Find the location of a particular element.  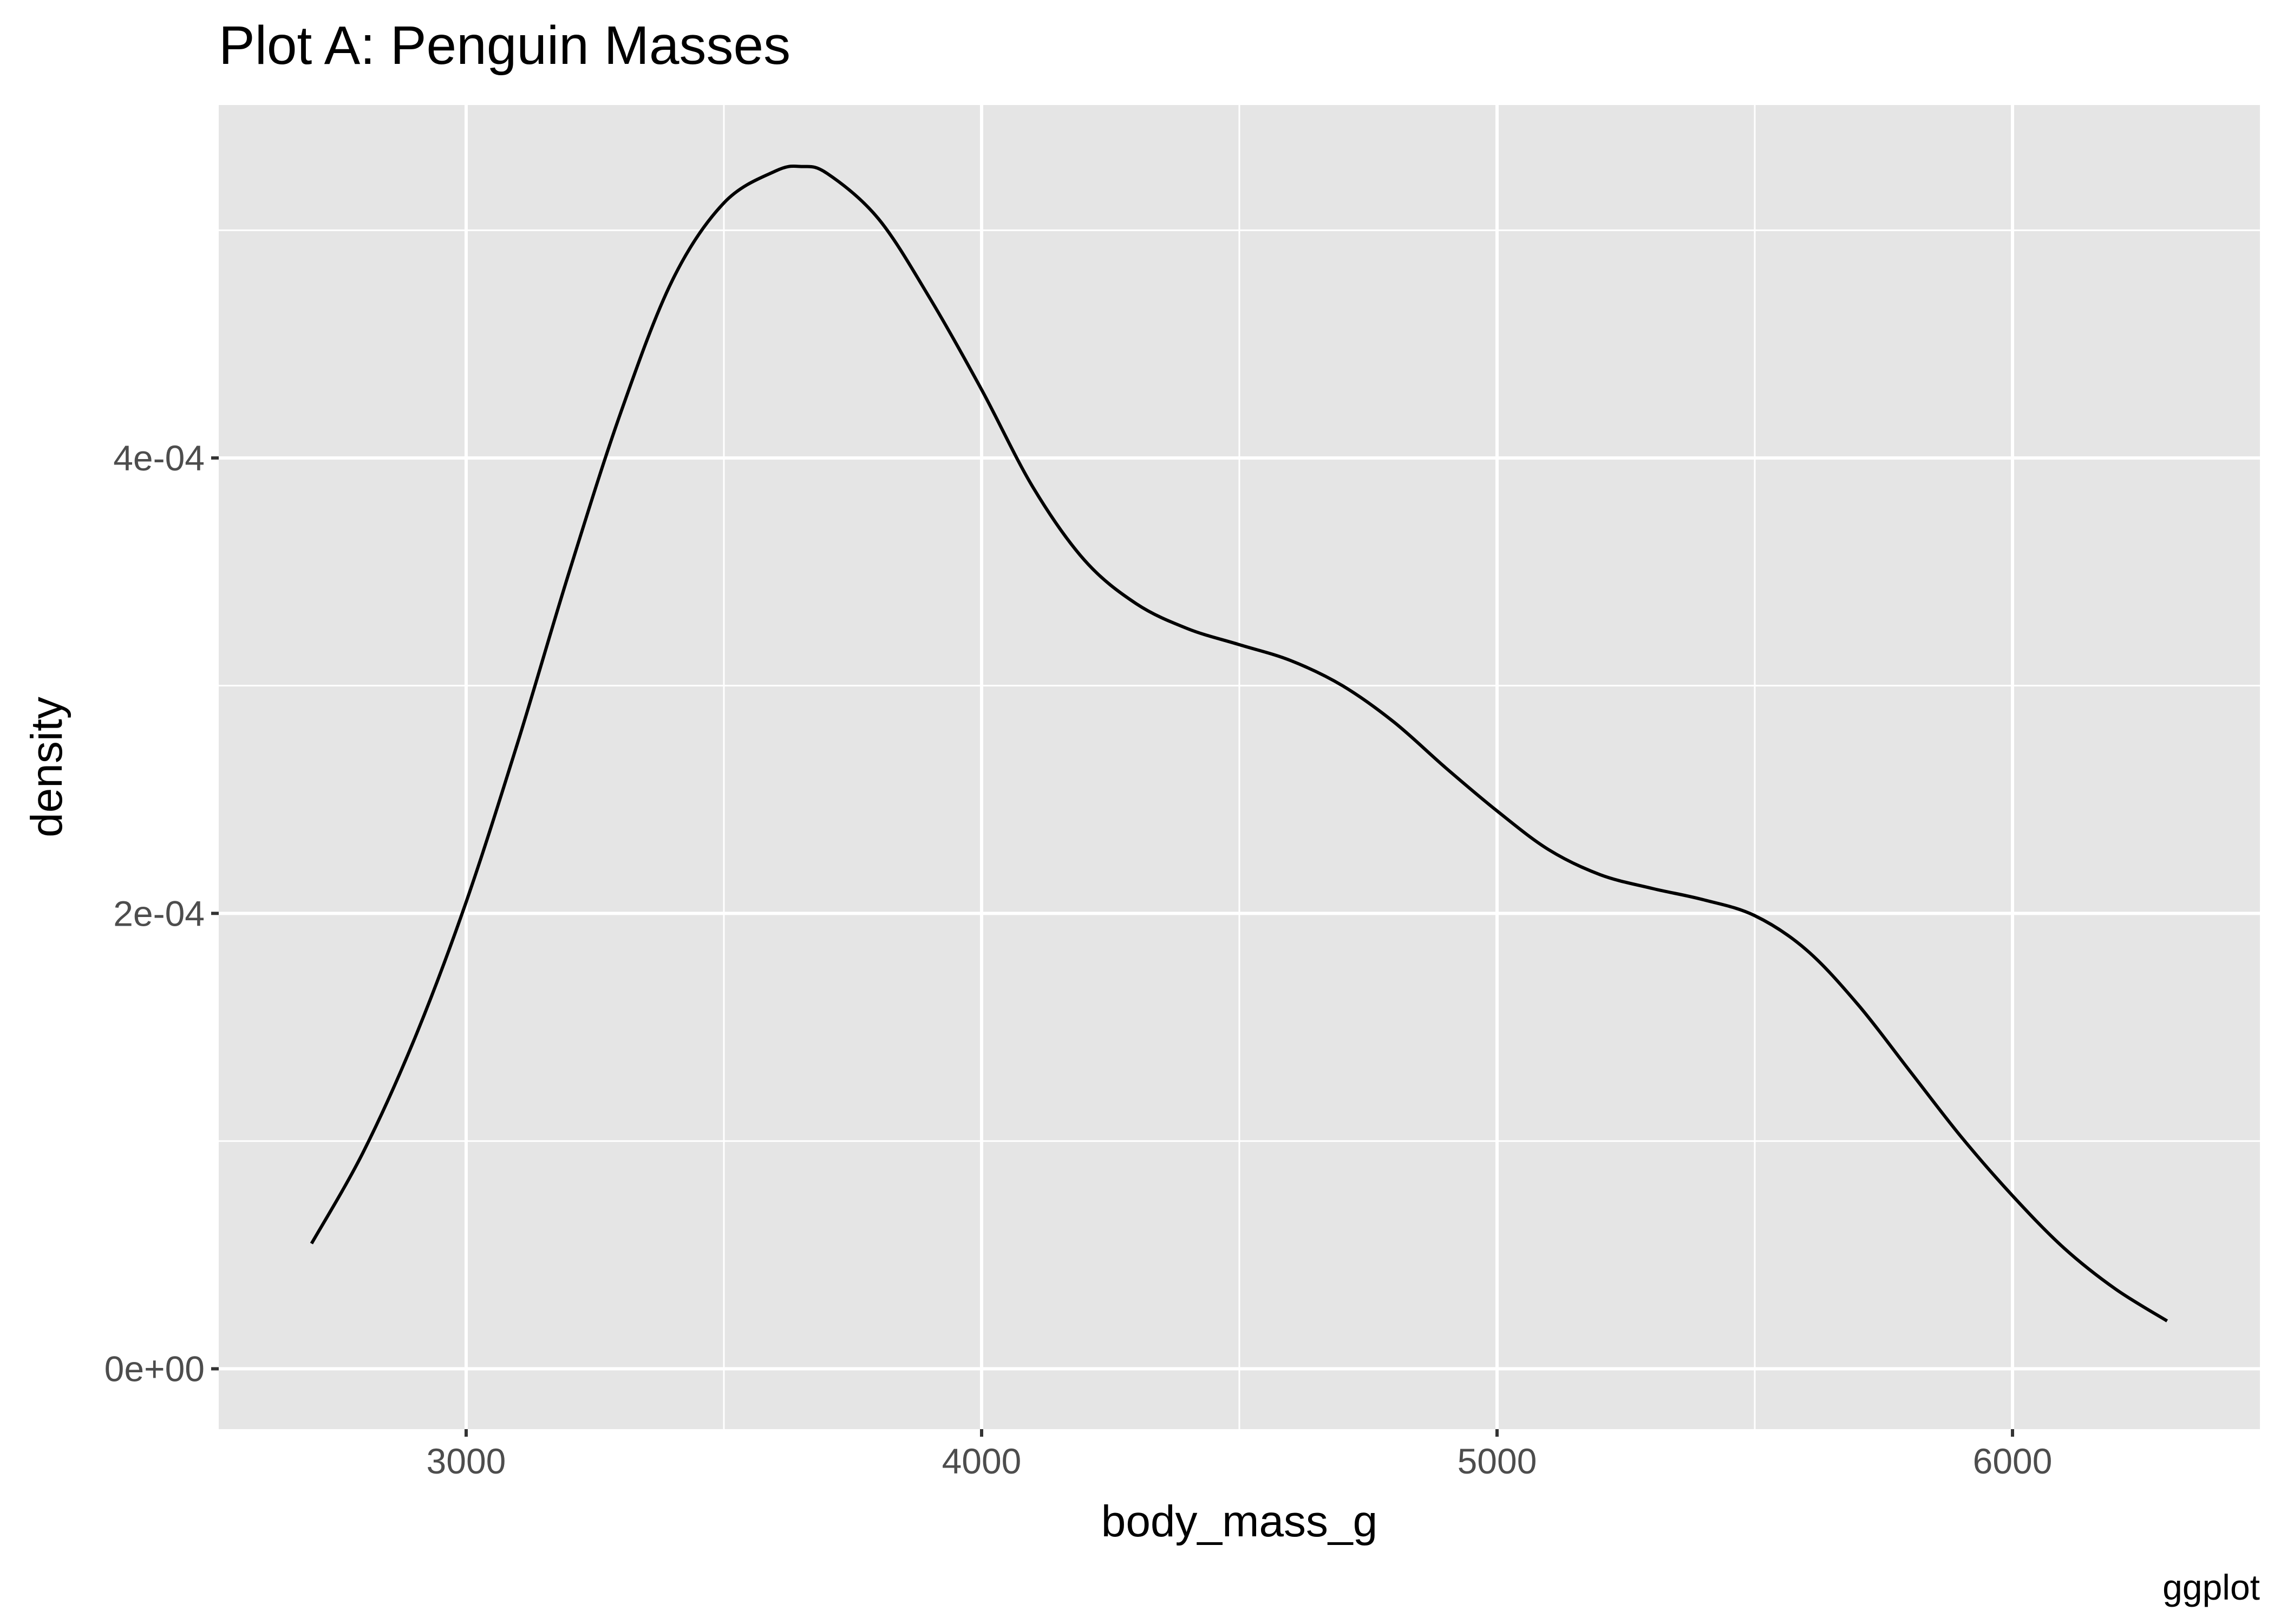

x-axis-title: body_mass_g is located at coordinates (1239, 1521).